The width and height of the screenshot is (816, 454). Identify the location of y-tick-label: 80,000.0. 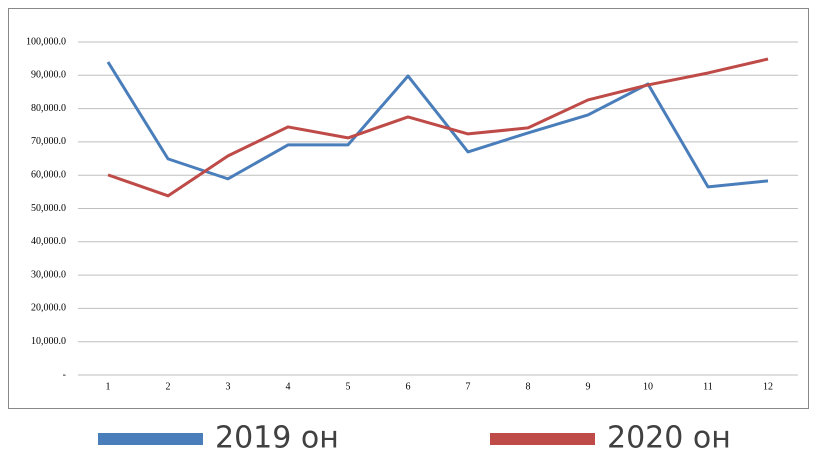
(48, 108).